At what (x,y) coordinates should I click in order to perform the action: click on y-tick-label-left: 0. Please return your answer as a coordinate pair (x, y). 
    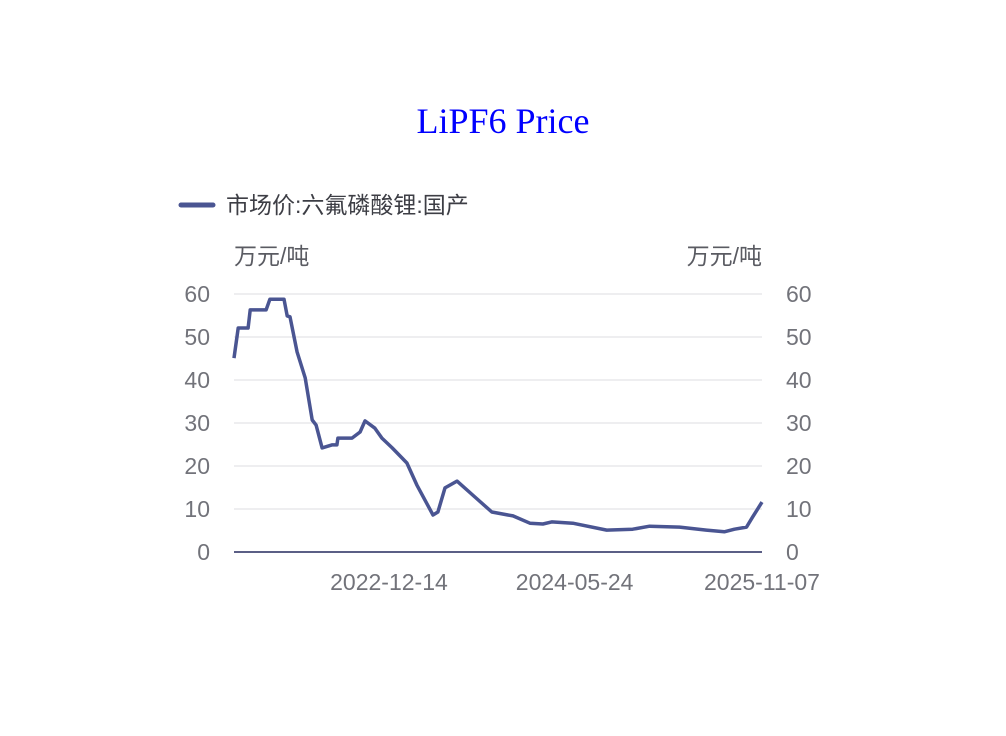
    Looking at the image, I should click on (203, 552).